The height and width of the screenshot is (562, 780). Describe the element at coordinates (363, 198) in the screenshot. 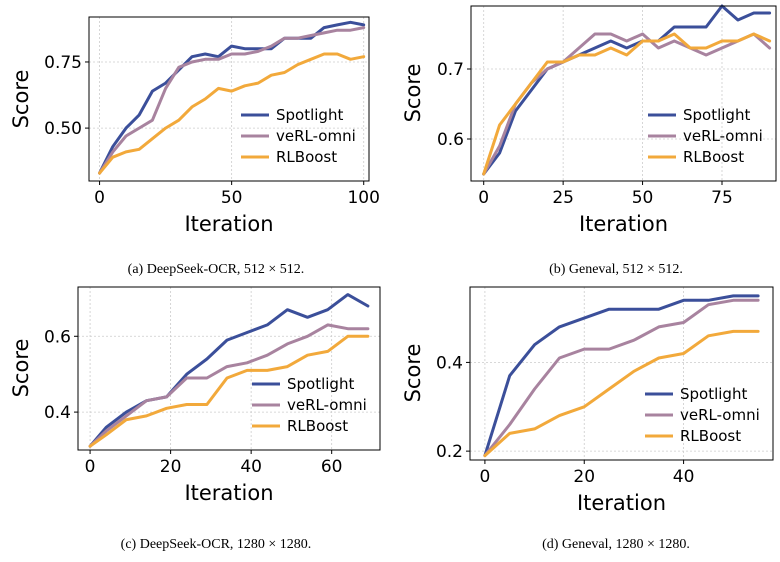

I see `x-tick-label: 100` at that location.